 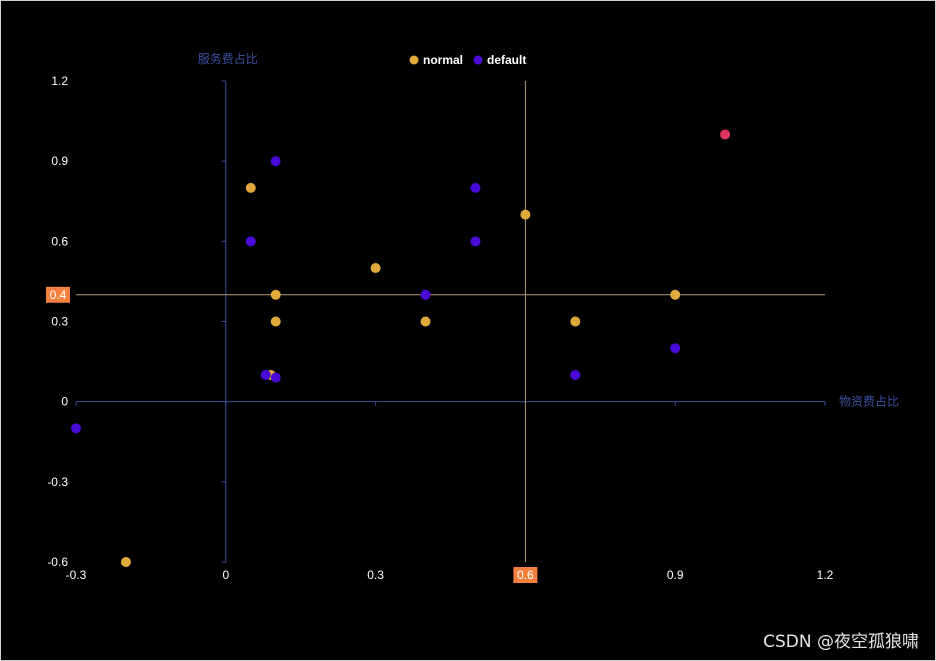 What do you see at coordinates (825, 575) in the screenshot?
I see `x-tick-label: 1.2` at bounding box center [825, 575].